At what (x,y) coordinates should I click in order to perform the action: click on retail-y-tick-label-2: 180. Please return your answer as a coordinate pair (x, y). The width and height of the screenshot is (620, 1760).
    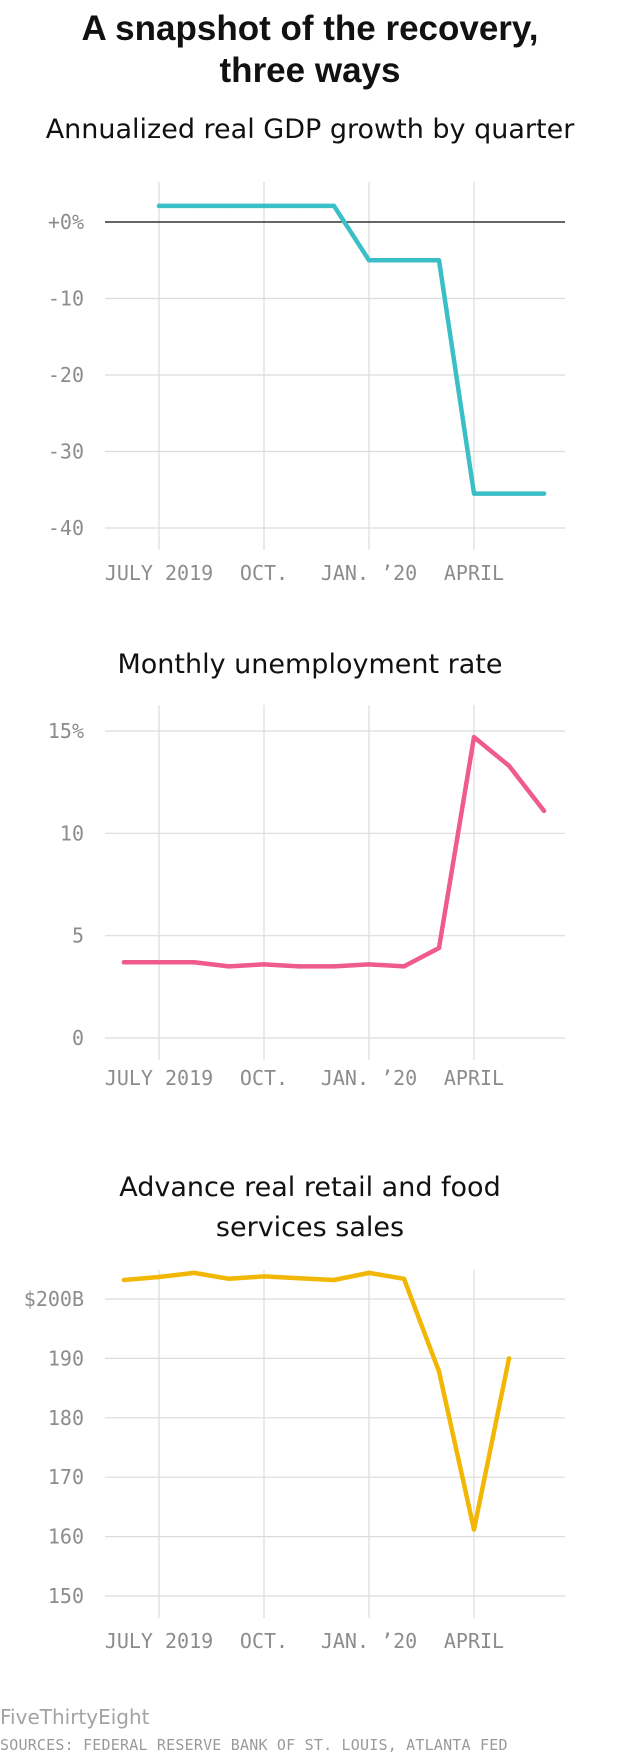
    Looking at the image, I should click on (66, 1418).